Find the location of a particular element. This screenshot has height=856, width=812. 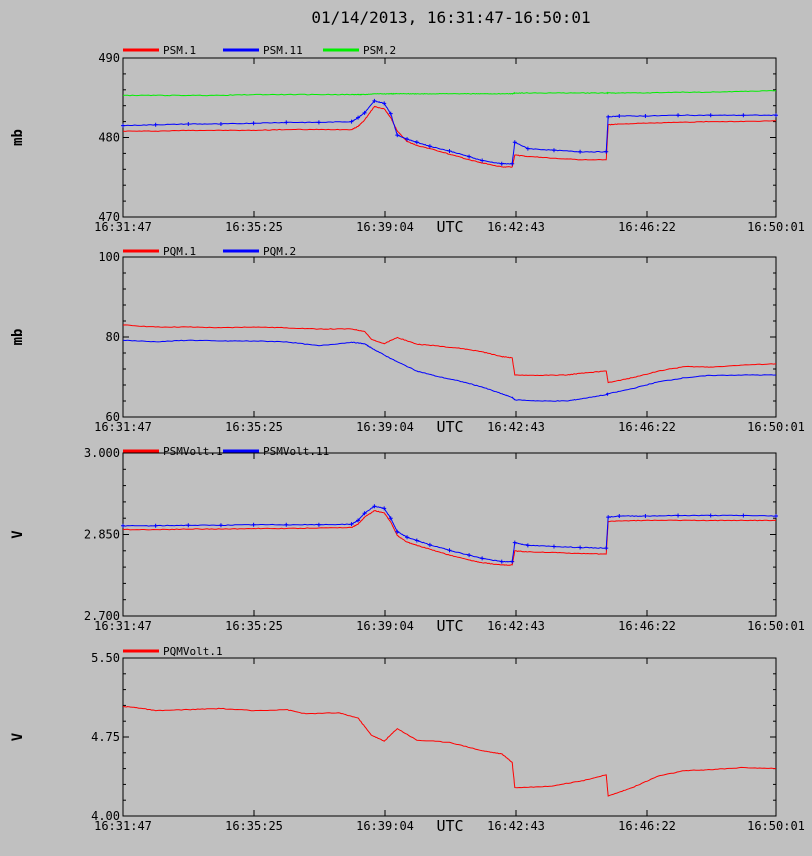

legend-label: PSMVolt.1 is located at coordinates (193, 451).